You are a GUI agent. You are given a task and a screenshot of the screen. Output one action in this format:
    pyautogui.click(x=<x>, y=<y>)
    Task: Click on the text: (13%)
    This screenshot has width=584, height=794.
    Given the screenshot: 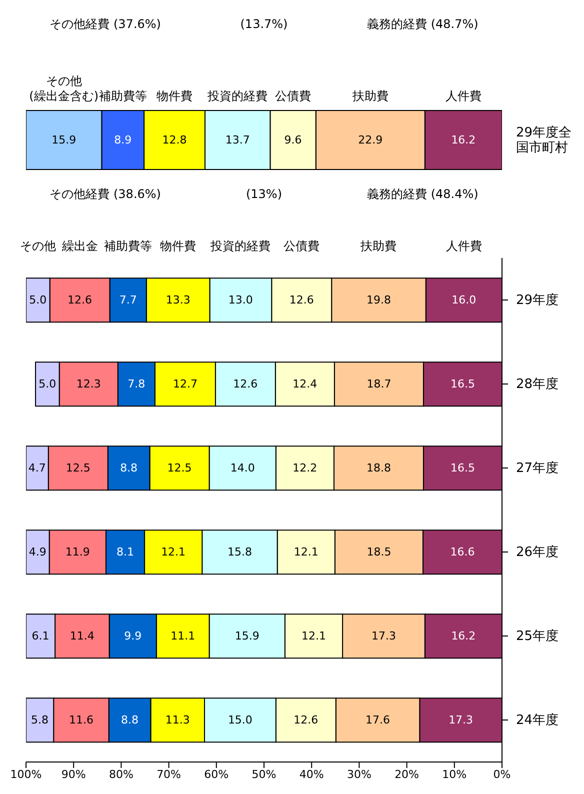 What is the action you would take?
    pyautogui.click(x=264, y=194)
    